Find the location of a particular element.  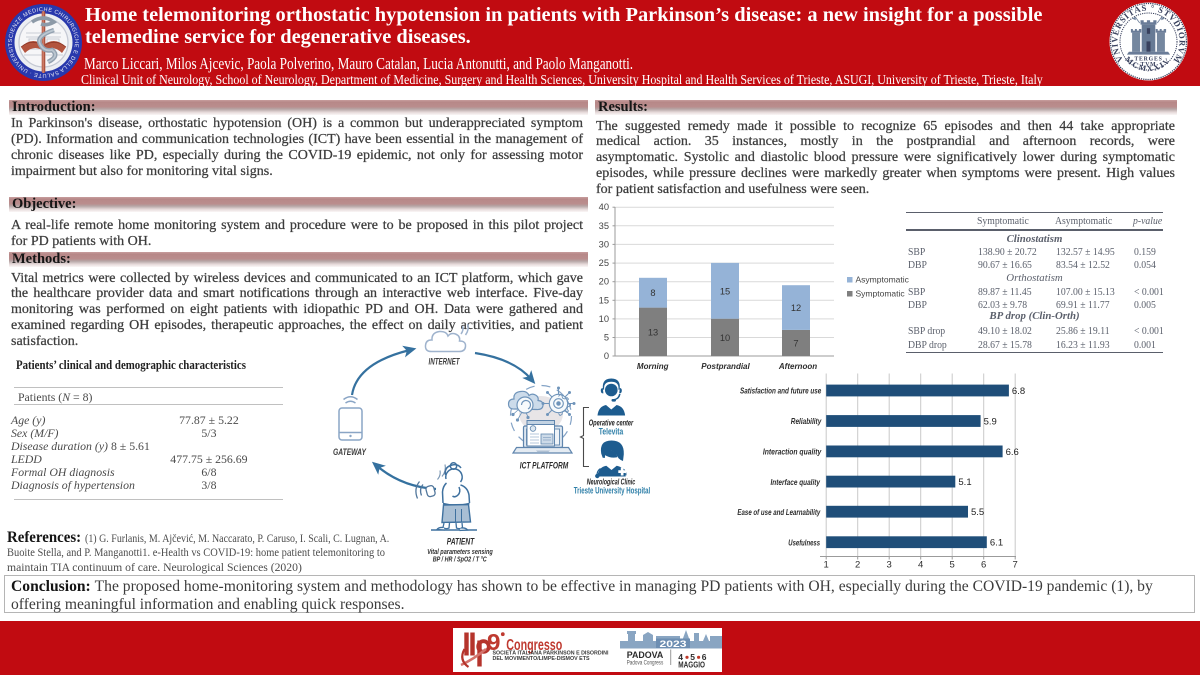

svg-text: 6.1 is located at coordinates (996, 543).